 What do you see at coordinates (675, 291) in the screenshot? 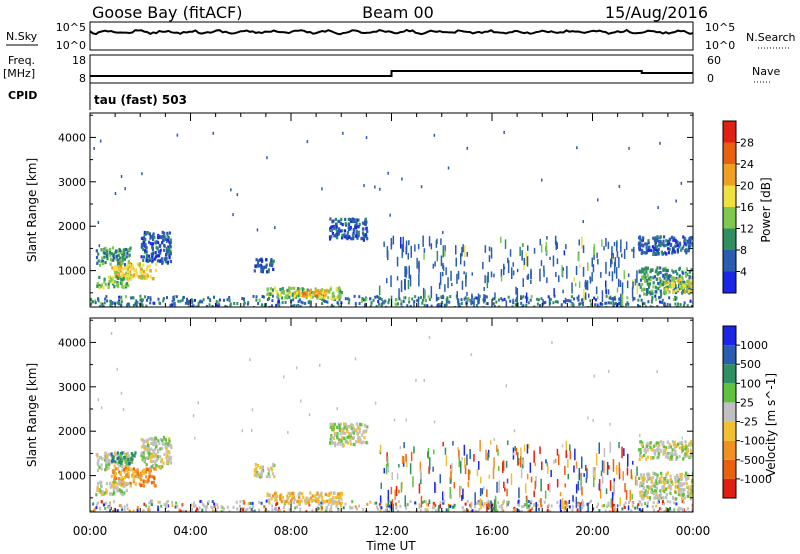
I see `power-region-10-cell` at bounding box center [675, 291].